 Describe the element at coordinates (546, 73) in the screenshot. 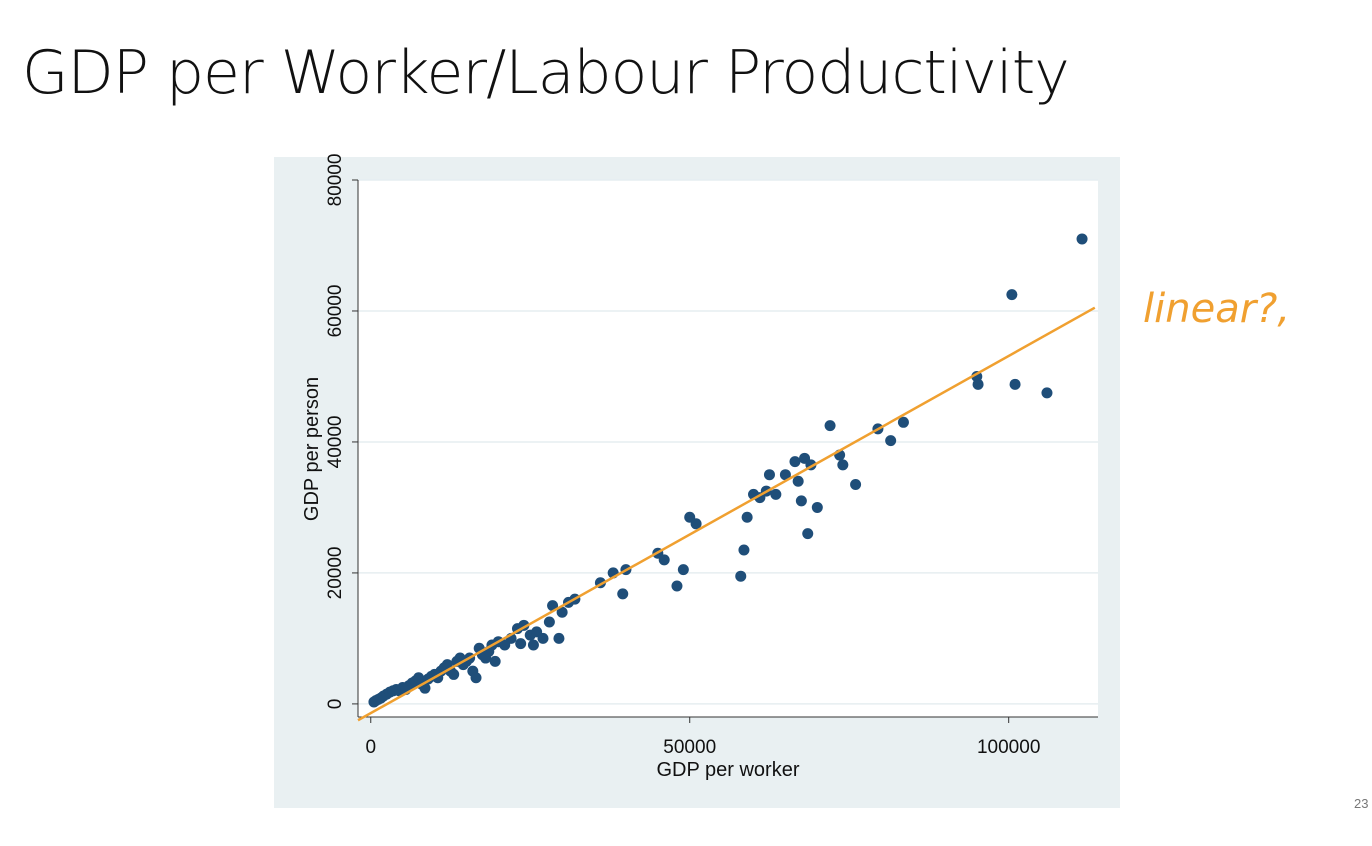

I see `slide-title: GDP per Worker/Labour Productivity` at that location.